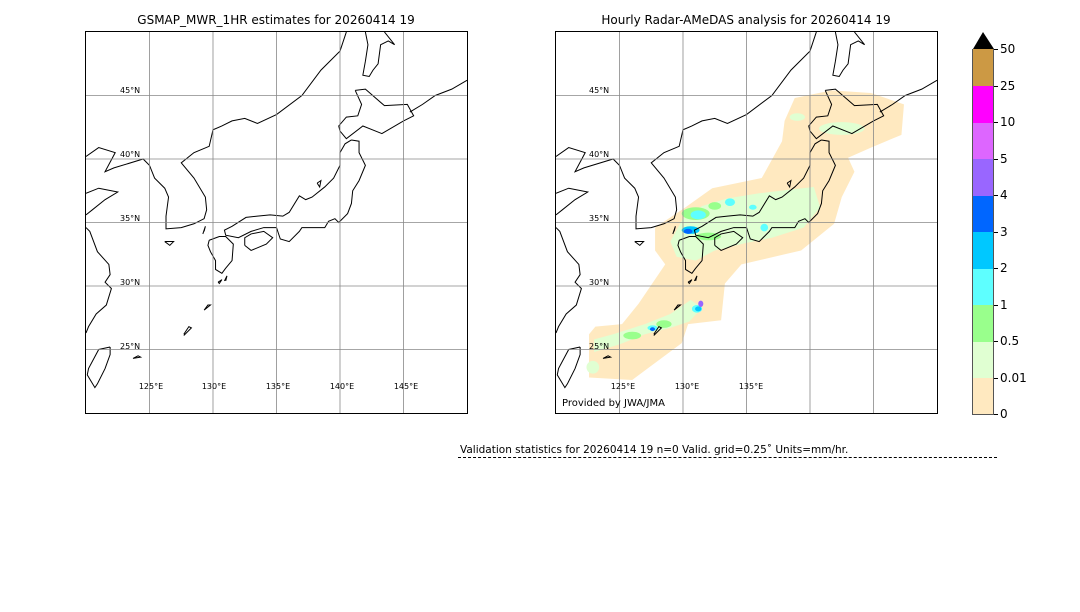 The height and width of the screenshot is (612, 1080). I want to click on colorbar-label: 2, so click(1004, 268).